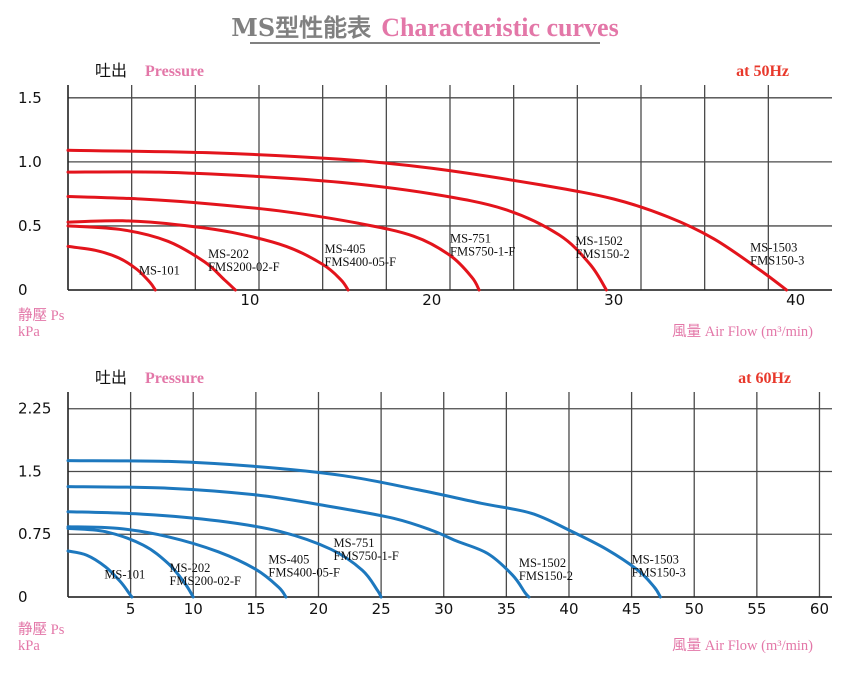 The image size is (850, 678). I want to click on curve-sublabel-ms-1502-50hz: FMS150-2, so click(603, 254).